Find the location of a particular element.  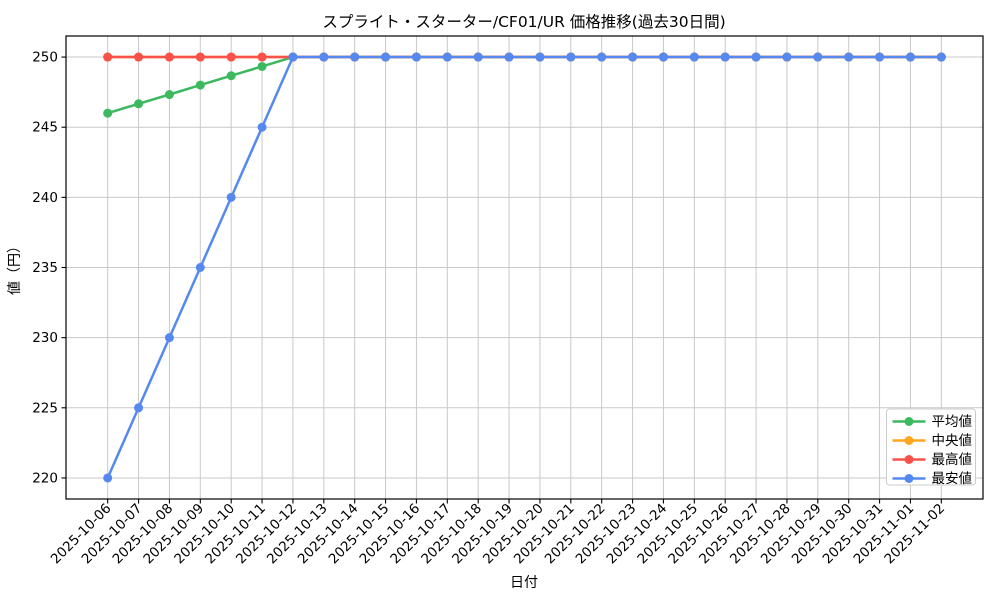

y-tick-label: 245 is located at coordinates (45, 128).